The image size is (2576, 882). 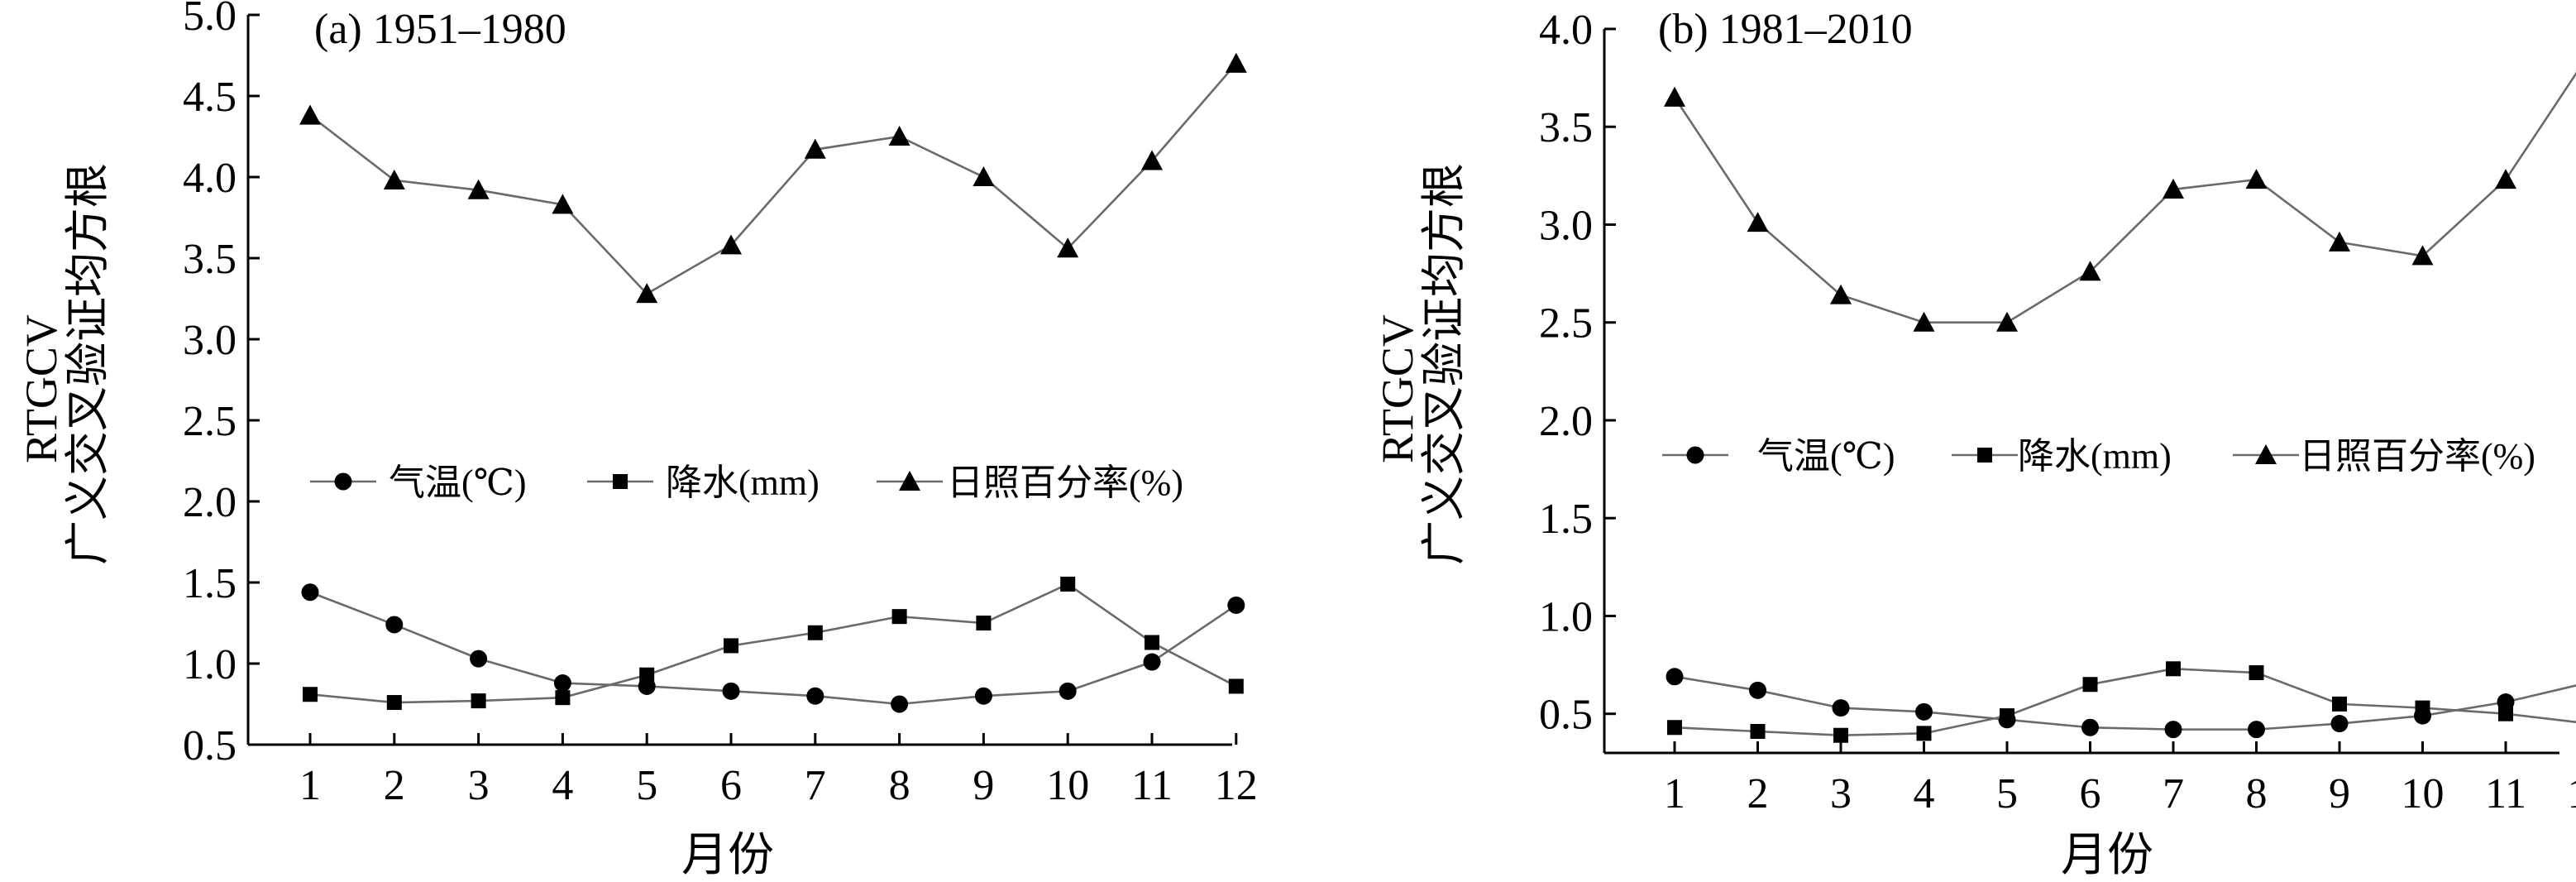 I want to click on panel-b-y-tick-label: 1.0, so click(x=1566, y=617).